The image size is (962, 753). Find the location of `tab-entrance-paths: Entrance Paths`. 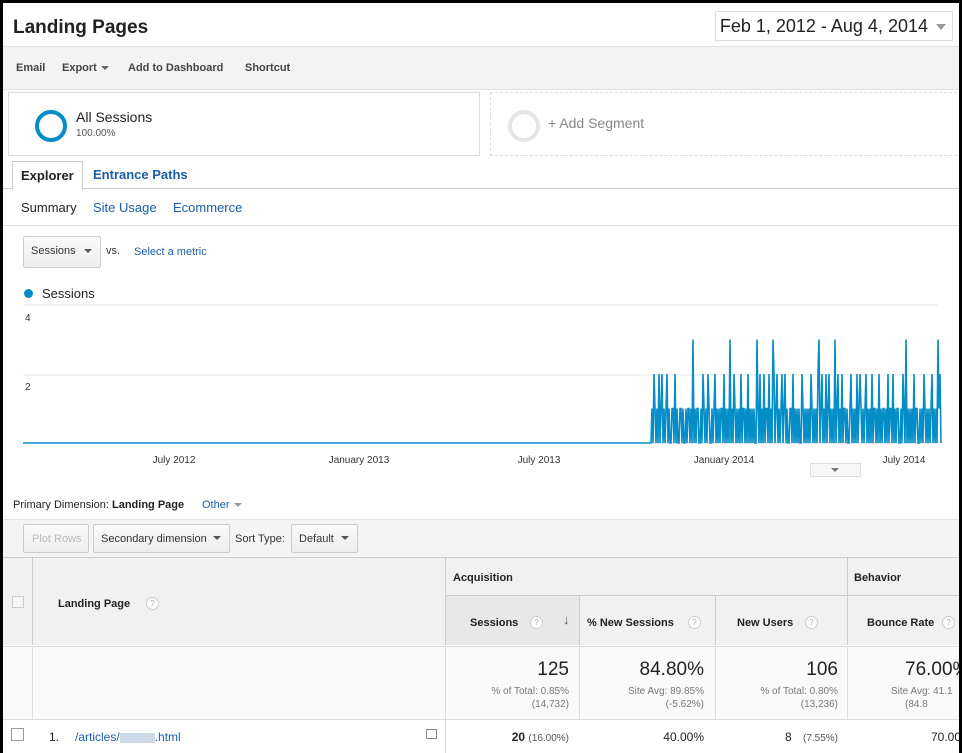

tab-entrance-paths: Entrance Paths is located at coordinates (140, 174).